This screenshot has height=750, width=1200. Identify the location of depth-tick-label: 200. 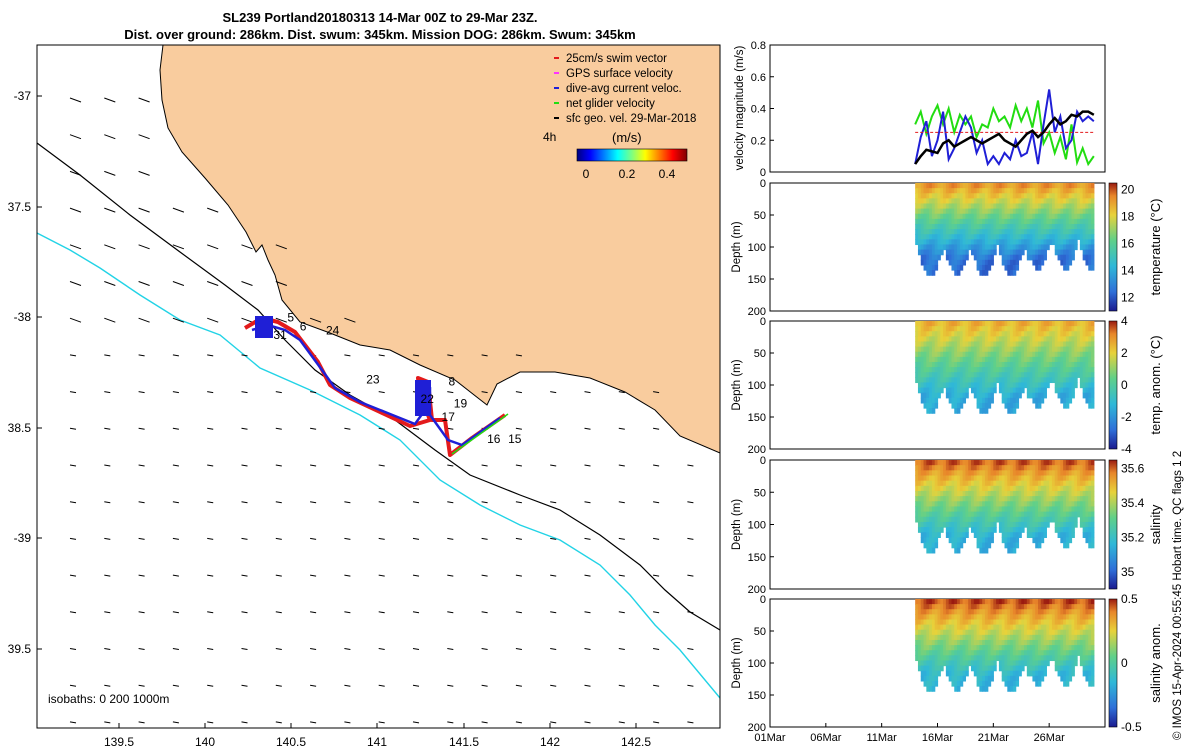
(757, 312).